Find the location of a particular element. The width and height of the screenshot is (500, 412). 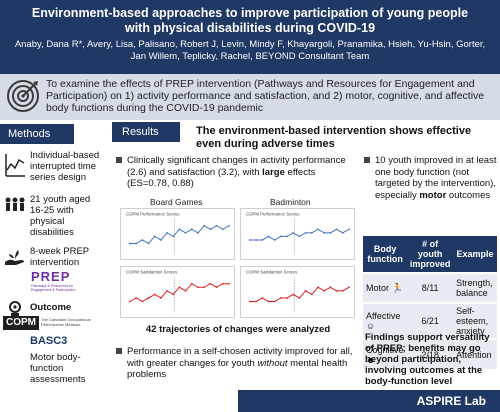

trophy-icon is located at coordinates (15, 309).